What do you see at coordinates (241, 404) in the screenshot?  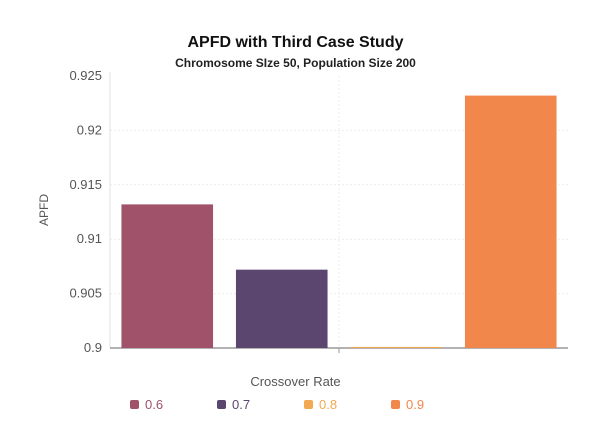 I see `legend-label: 0.7` at bounding box center [241, 404].